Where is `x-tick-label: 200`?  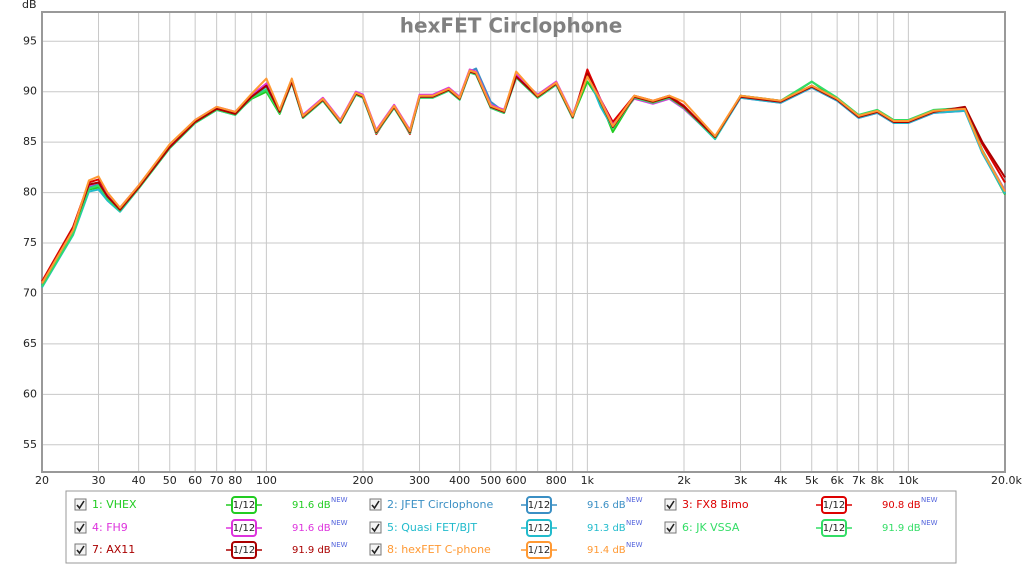 x-tick-label: 200 is located at coordinates (363, 480).